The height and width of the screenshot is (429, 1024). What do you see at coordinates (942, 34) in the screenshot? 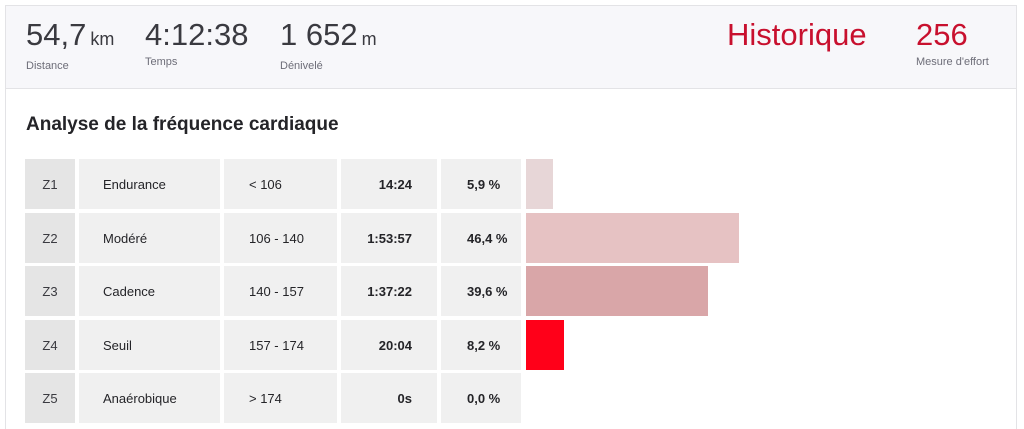
I see `effort-value: 256` at bounding box center [942, 34].